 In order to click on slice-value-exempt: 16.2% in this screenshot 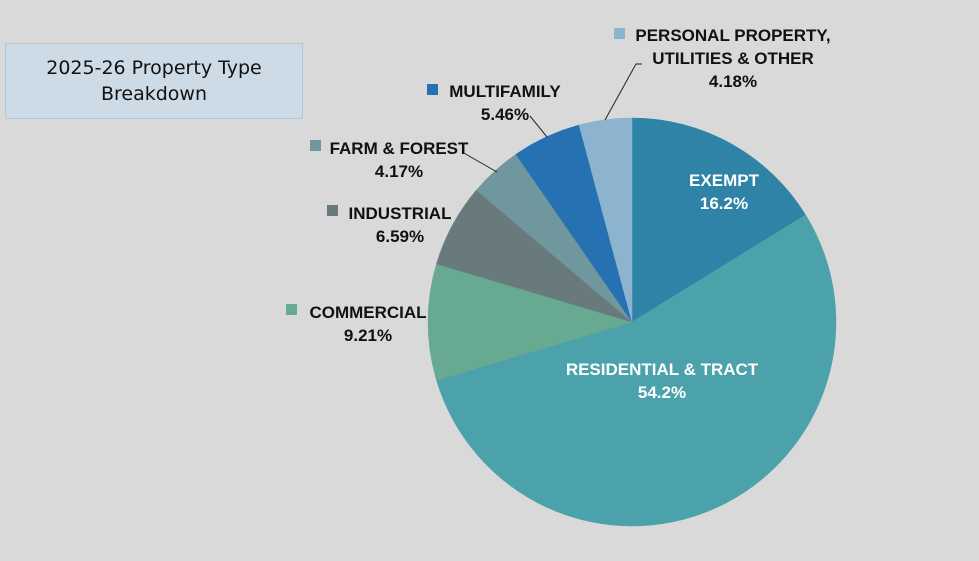, I will do `click(724, 203)`.